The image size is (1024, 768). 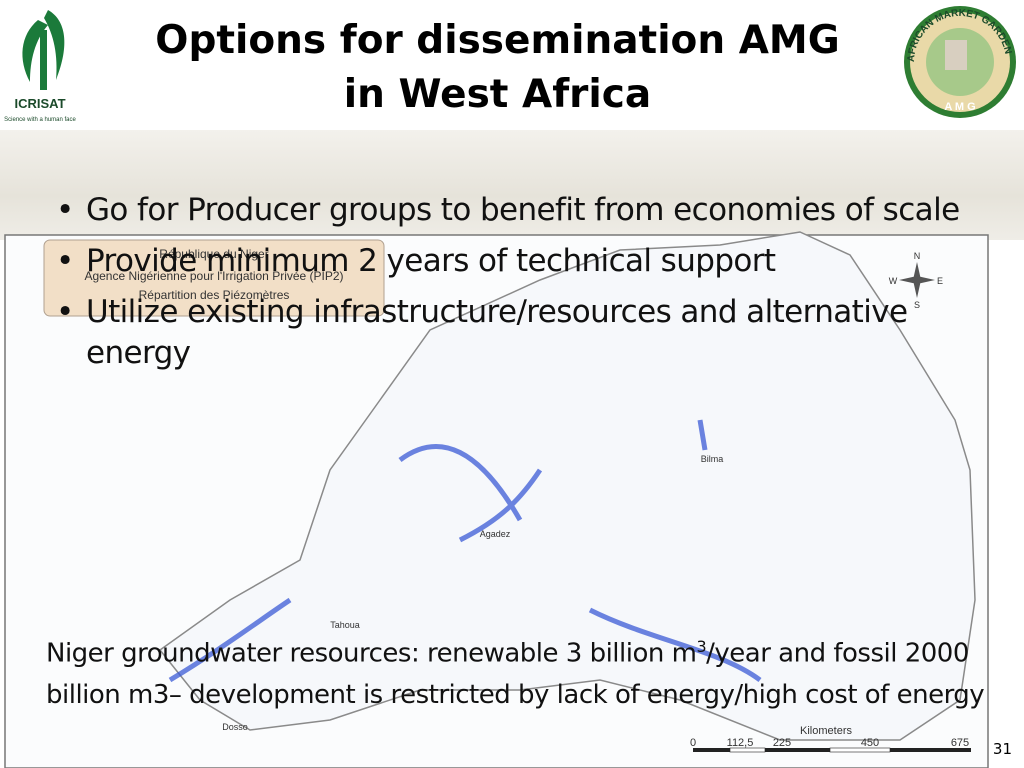 I want to click on scale-label: 450, so click(x=870, y=743).